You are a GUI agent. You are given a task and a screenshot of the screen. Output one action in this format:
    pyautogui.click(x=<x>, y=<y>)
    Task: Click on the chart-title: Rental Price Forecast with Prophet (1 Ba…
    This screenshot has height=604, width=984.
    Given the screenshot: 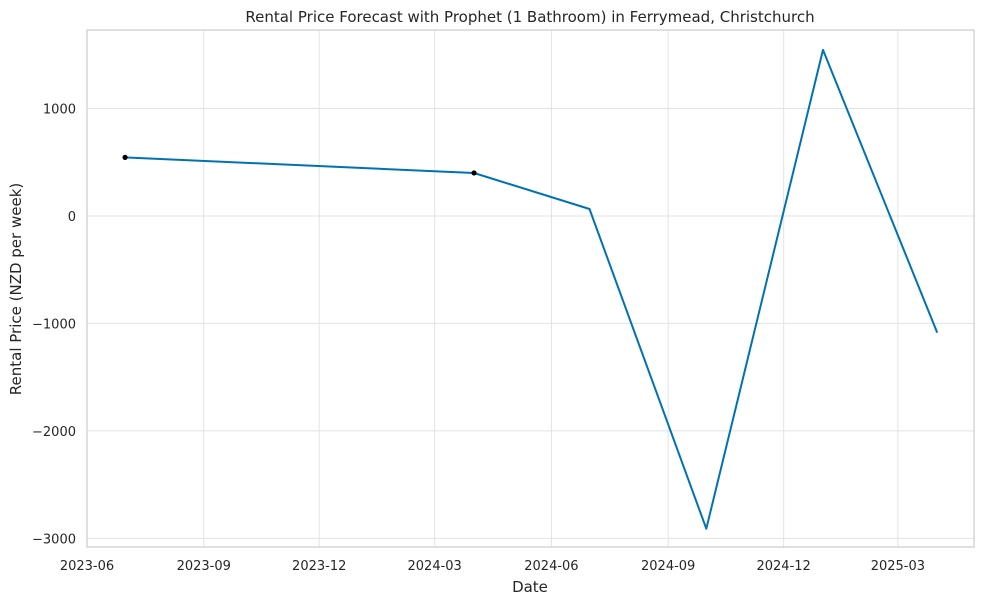 What is the action you would take?
    pyautogui.click(x=529, y=17)
    